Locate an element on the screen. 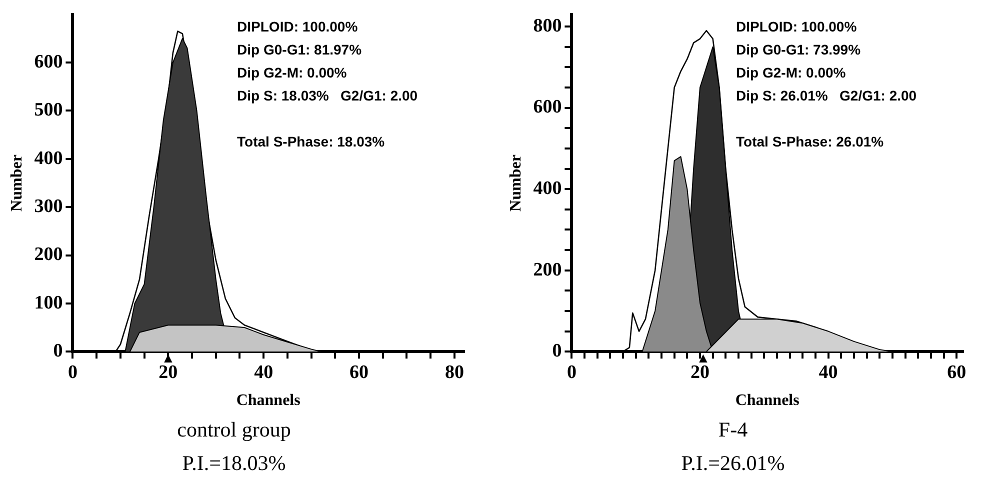 This screenshot has width=998, height=483. text: P.I.=18.03% is located at coordinates (234, 462).